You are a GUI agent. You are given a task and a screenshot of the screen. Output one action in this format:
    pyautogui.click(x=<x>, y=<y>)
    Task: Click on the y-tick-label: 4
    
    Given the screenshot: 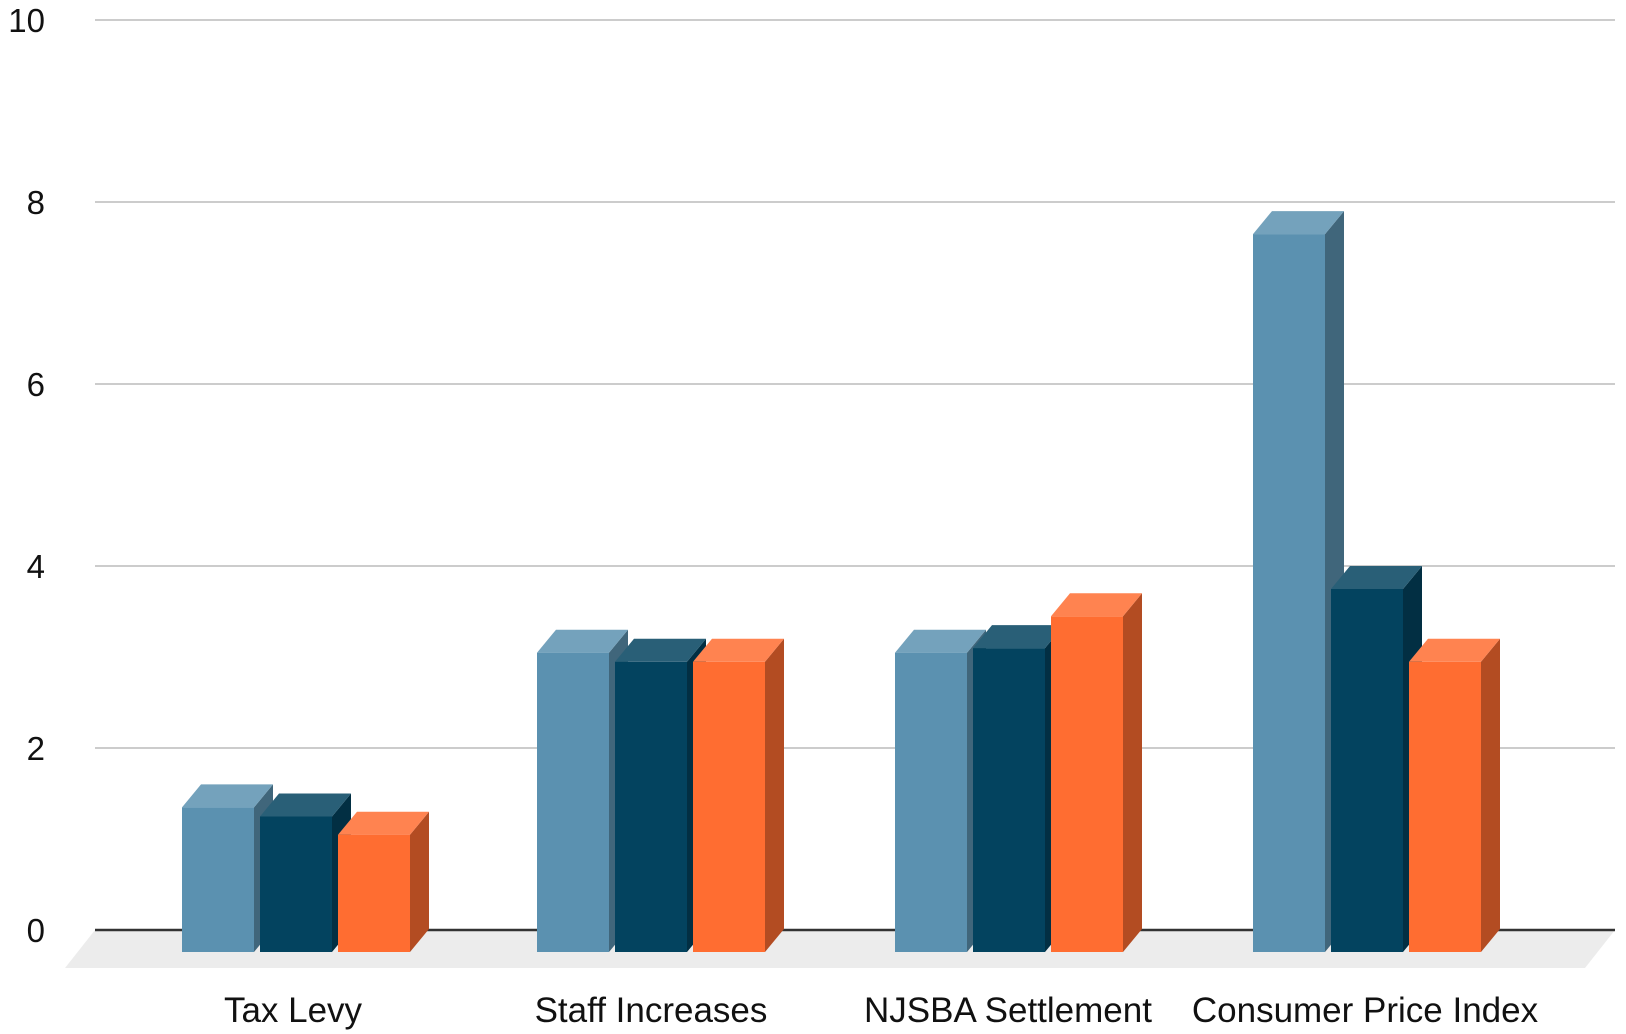 What is the action you would take?
    pyautogui.click(x=36, y=566)
    